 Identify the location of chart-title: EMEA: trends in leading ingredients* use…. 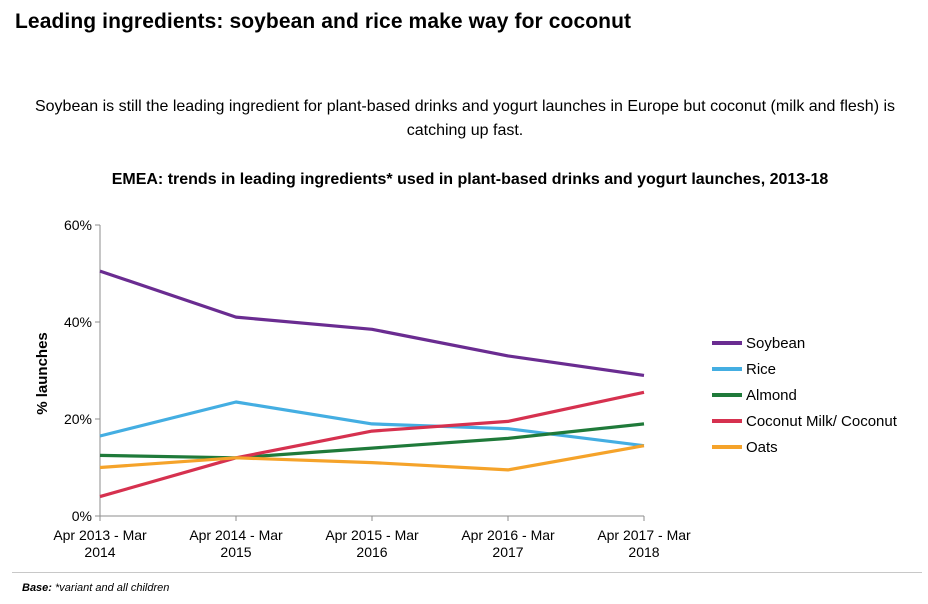
(470, 179).